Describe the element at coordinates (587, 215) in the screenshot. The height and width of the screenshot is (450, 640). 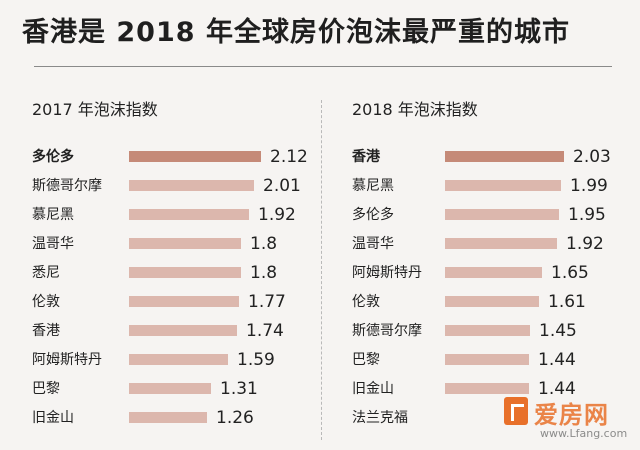
I see `value-label: 1.95` at that location.